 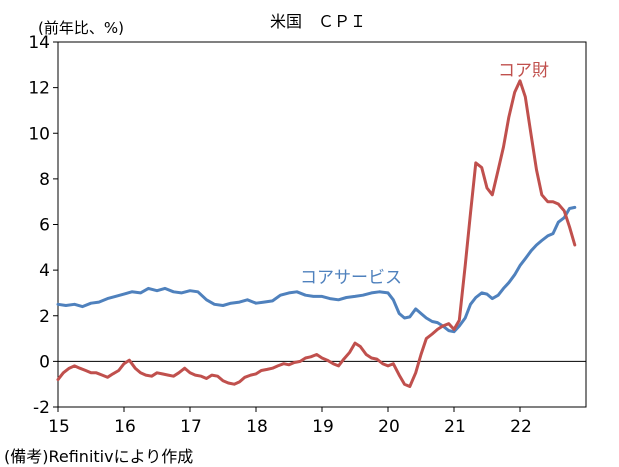 What do you see at coordinates (59, 427) in the screenshot?
I see `x-tick-label: 15` at bounding box center [59, 427].